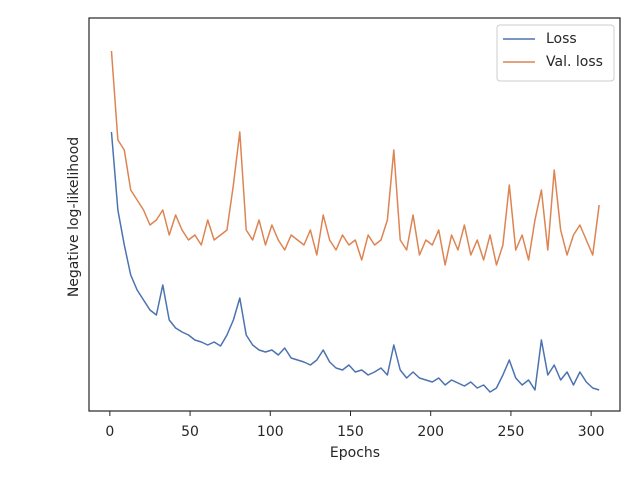  Describe the element at coordinates (511, 432) in the screenshot. I see `x-tick-label: 250` at that location.